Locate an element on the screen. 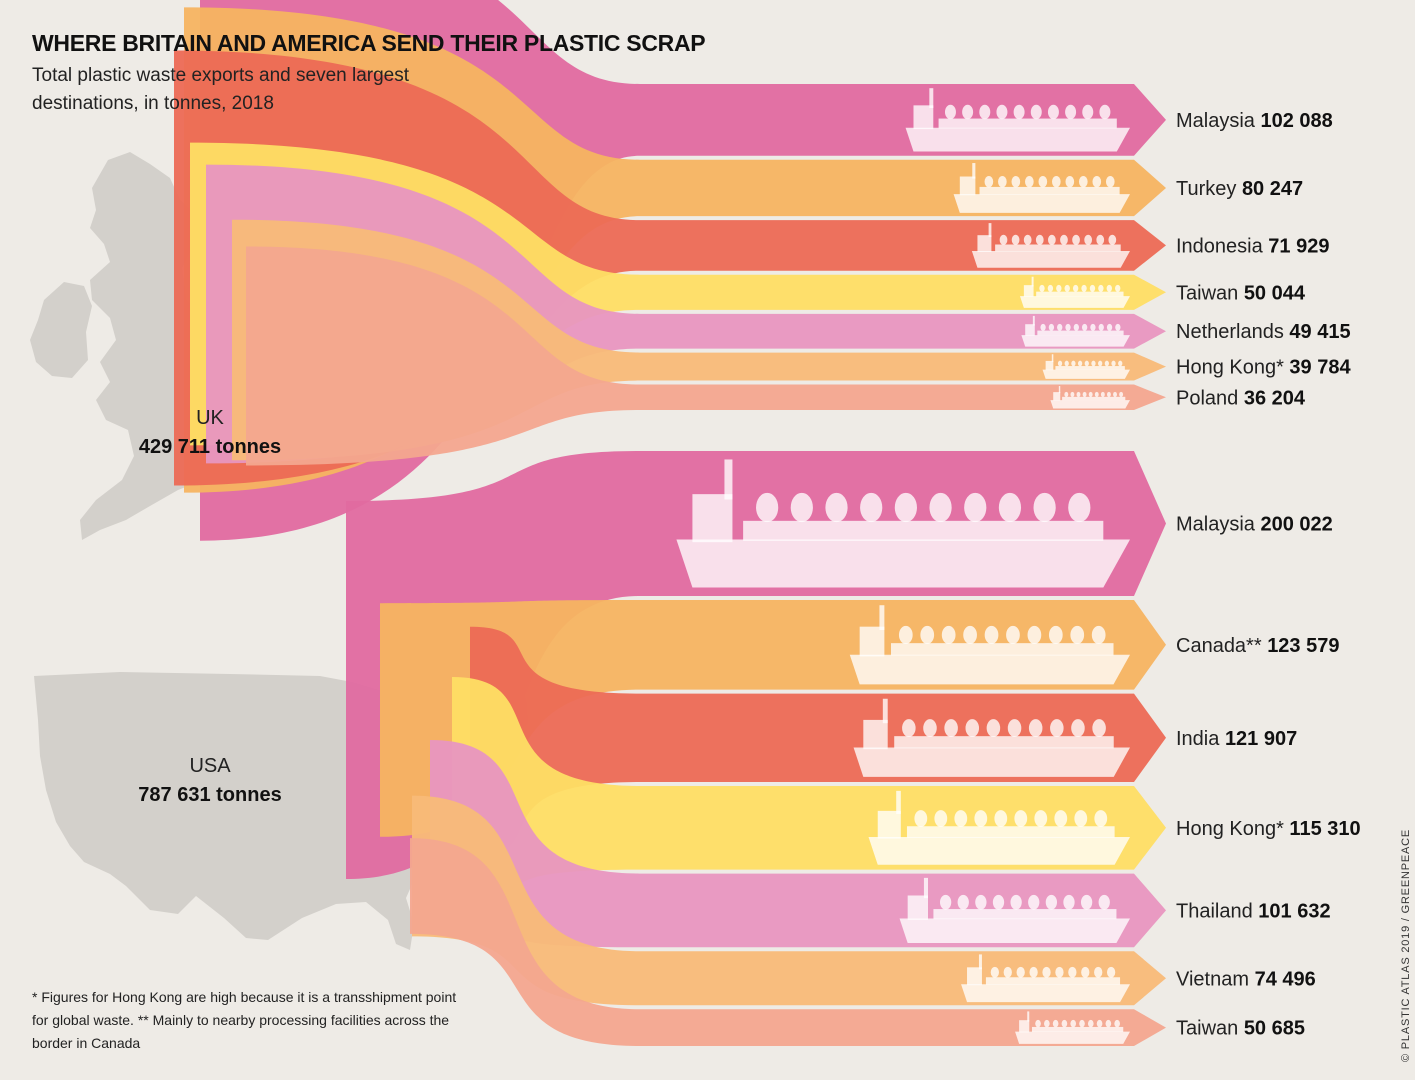 The image size is (1415, 1080). ship-icon-uk-poland is located at coordinates (1090, 397).